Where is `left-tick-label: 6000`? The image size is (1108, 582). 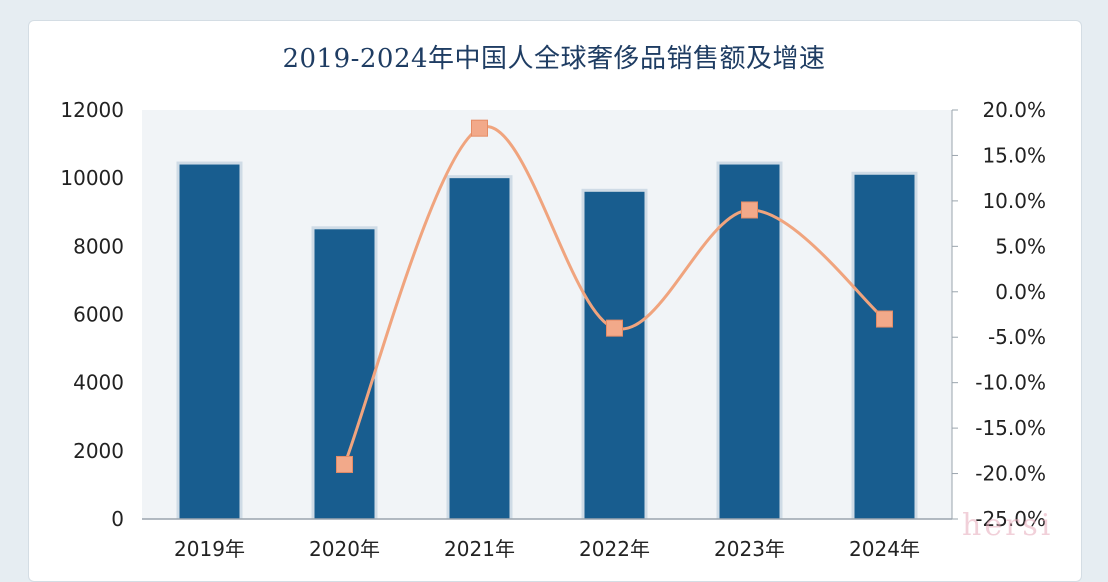 left-tick-label: 6000 is located at coordinates (98, 315).